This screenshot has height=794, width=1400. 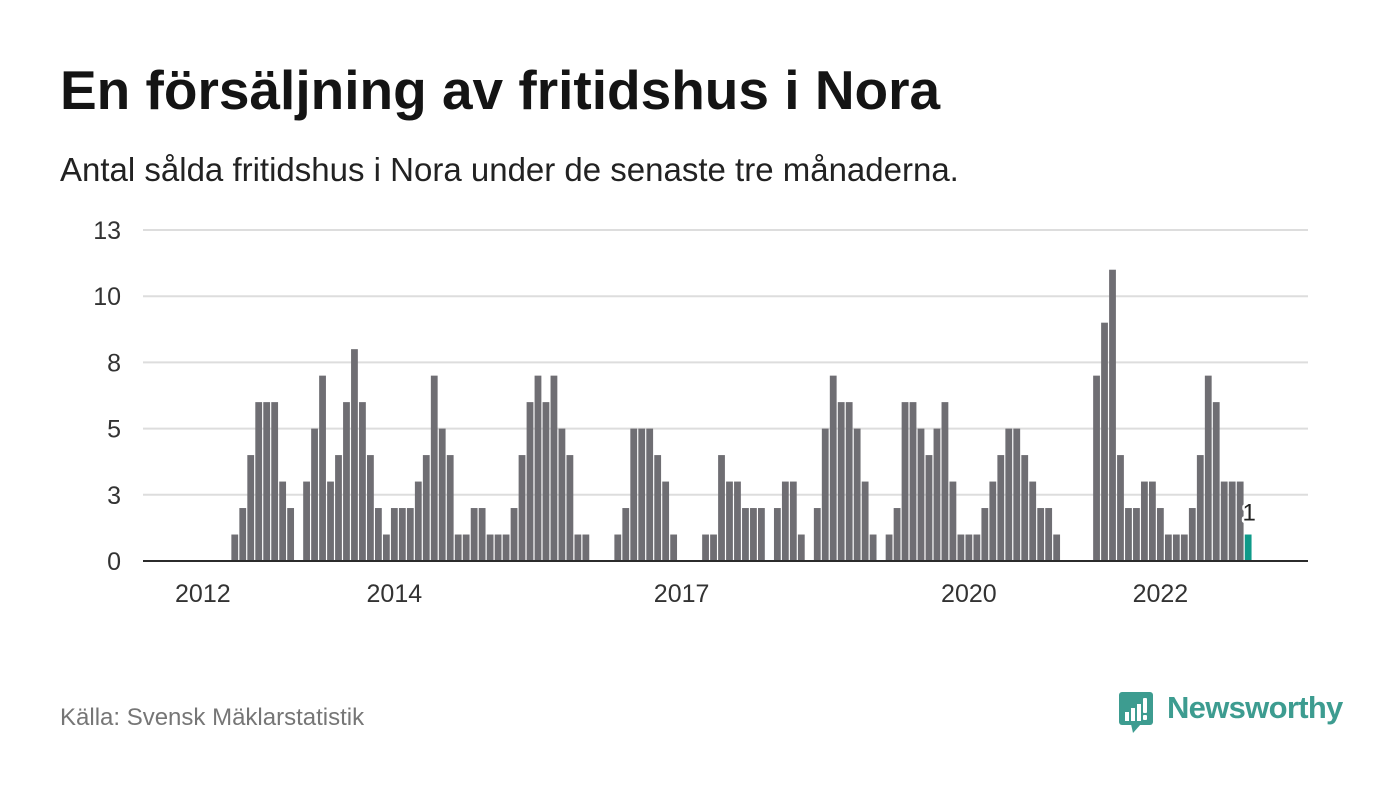 I want to click on source-note: Källa: Svensk Mäklarstatistik, so click(x=212, y=717).